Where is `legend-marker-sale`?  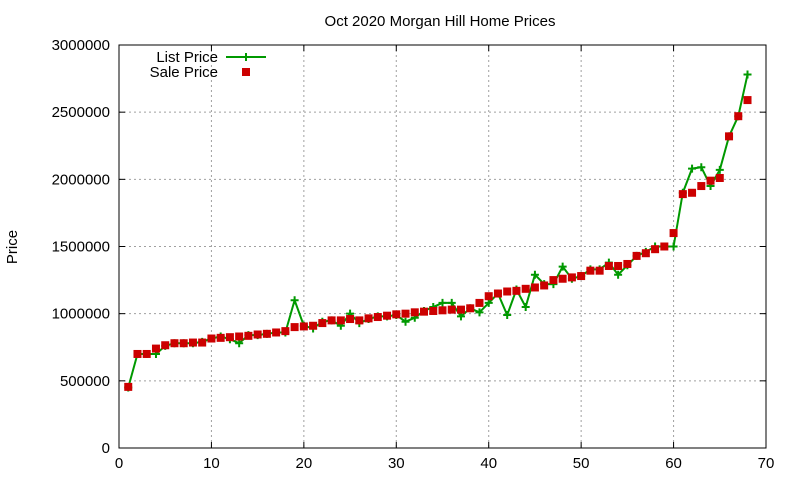 legend-marker-sale is located at coordinates (246, 72).